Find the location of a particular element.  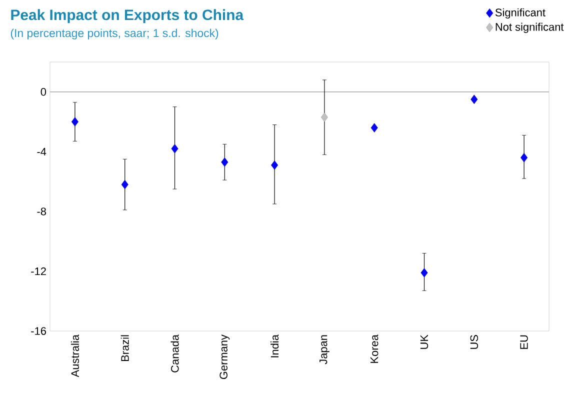

x-tick-label: Germany is located at coordinates (225, 357).